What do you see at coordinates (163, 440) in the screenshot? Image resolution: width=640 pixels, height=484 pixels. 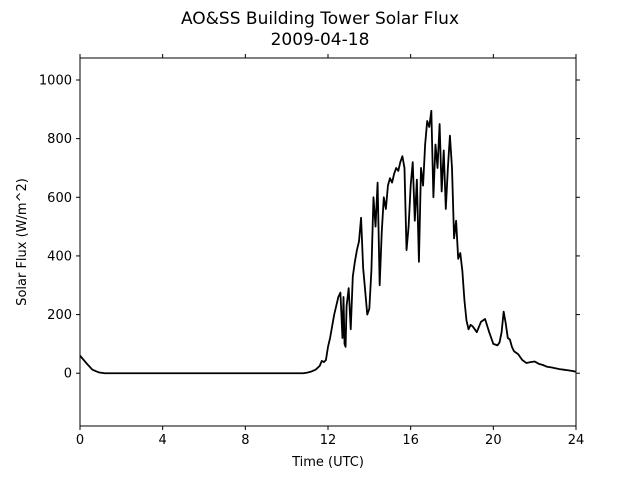 I see `x-tick-label: 4` at bounding box center [163, 440].